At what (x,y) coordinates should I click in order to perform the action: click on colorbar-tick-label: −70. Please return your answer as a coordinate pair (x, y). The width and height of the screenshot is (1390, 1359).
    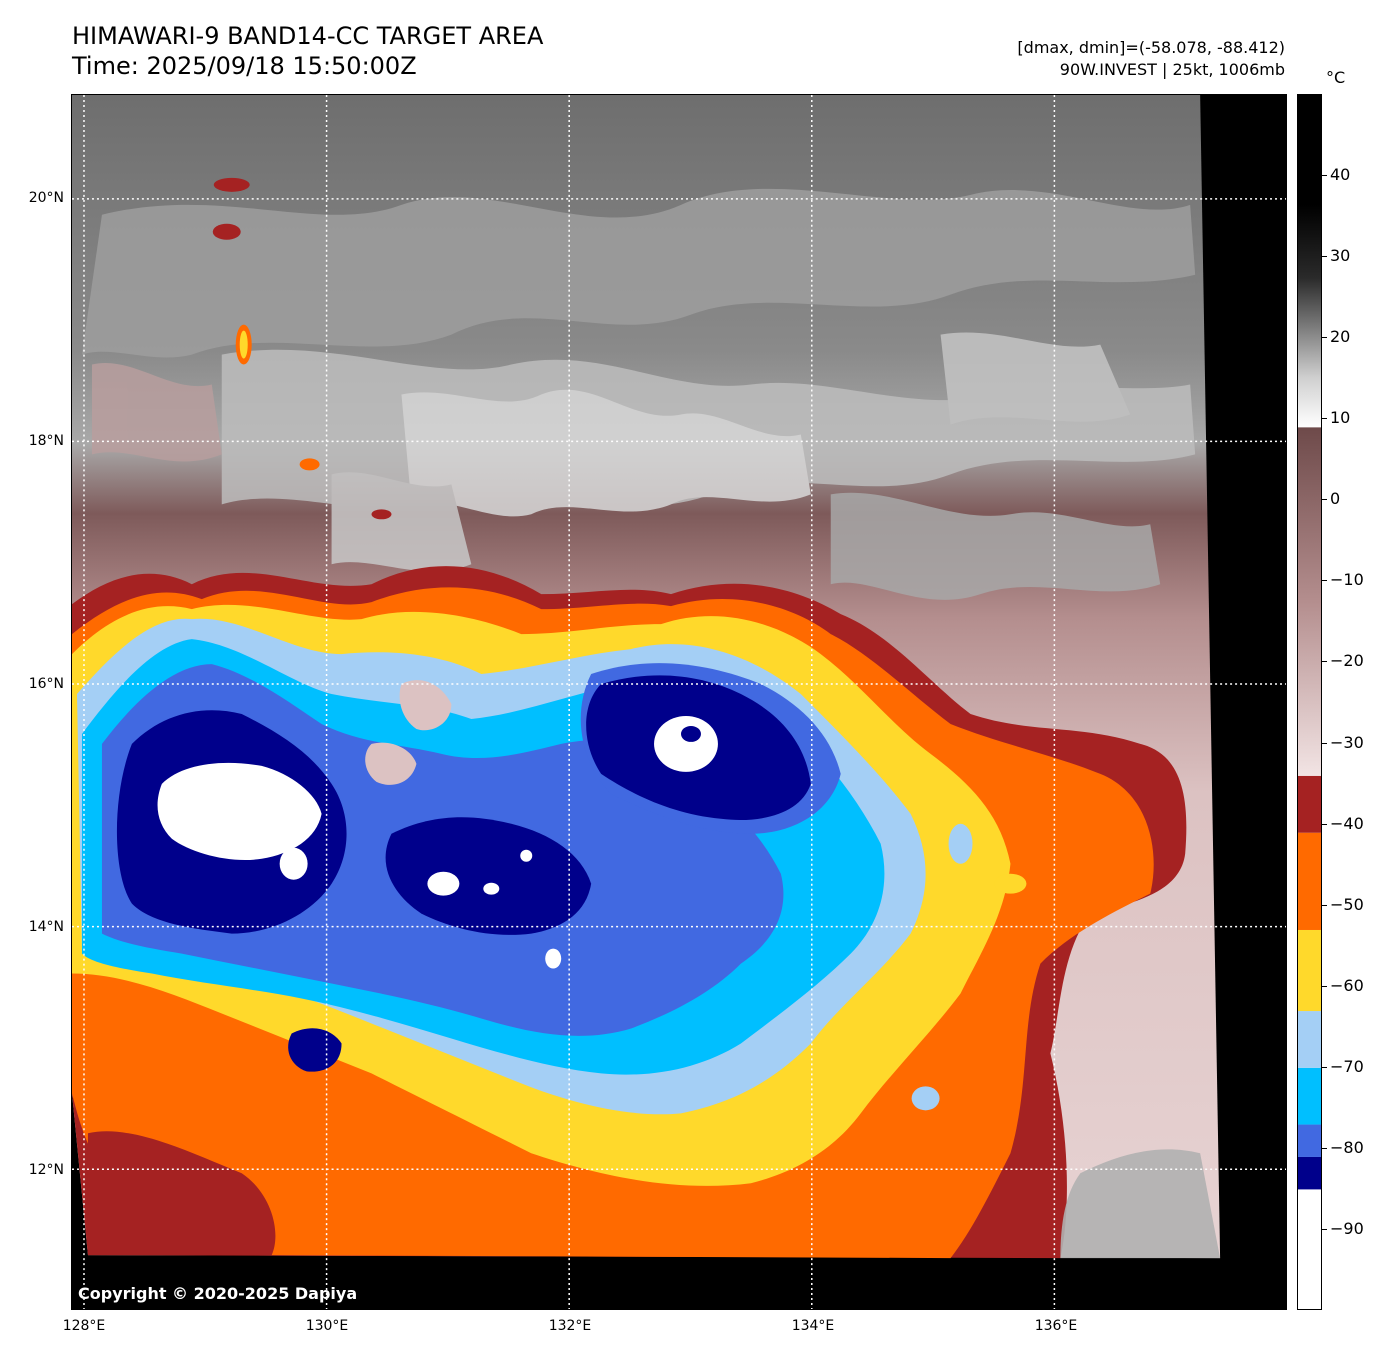
    Looking at the image, I should click on (1347, 1066).